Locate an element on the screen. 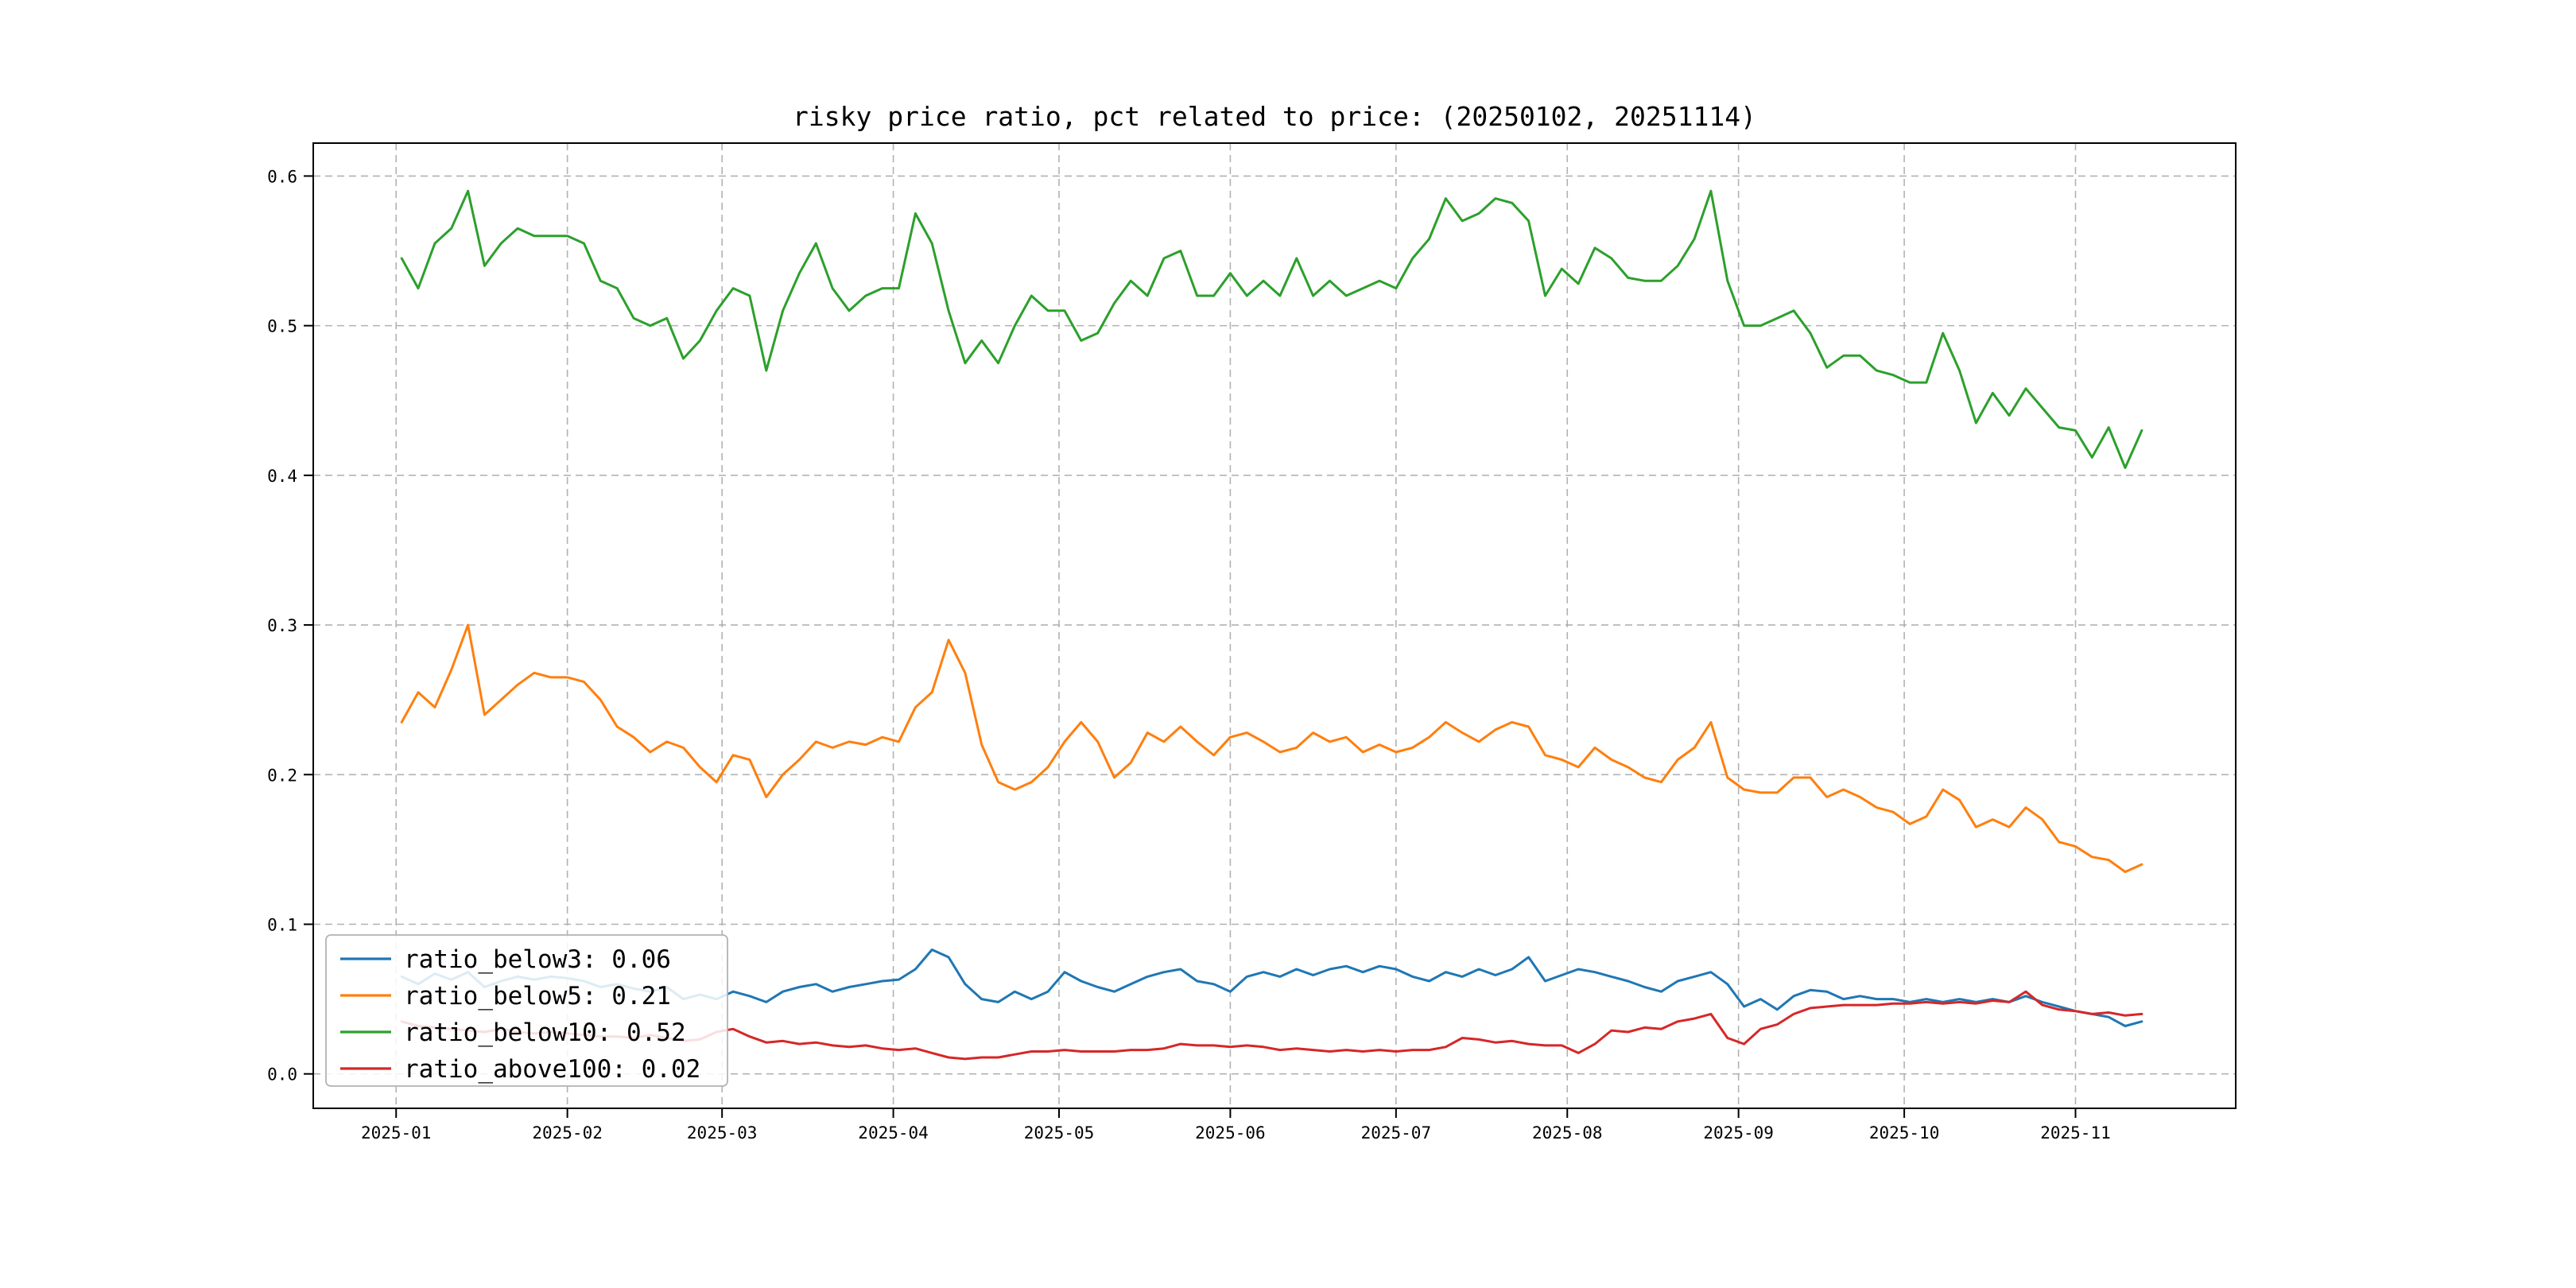  x-tick-label: 2025-02 is located at coordinates (567, 1133).